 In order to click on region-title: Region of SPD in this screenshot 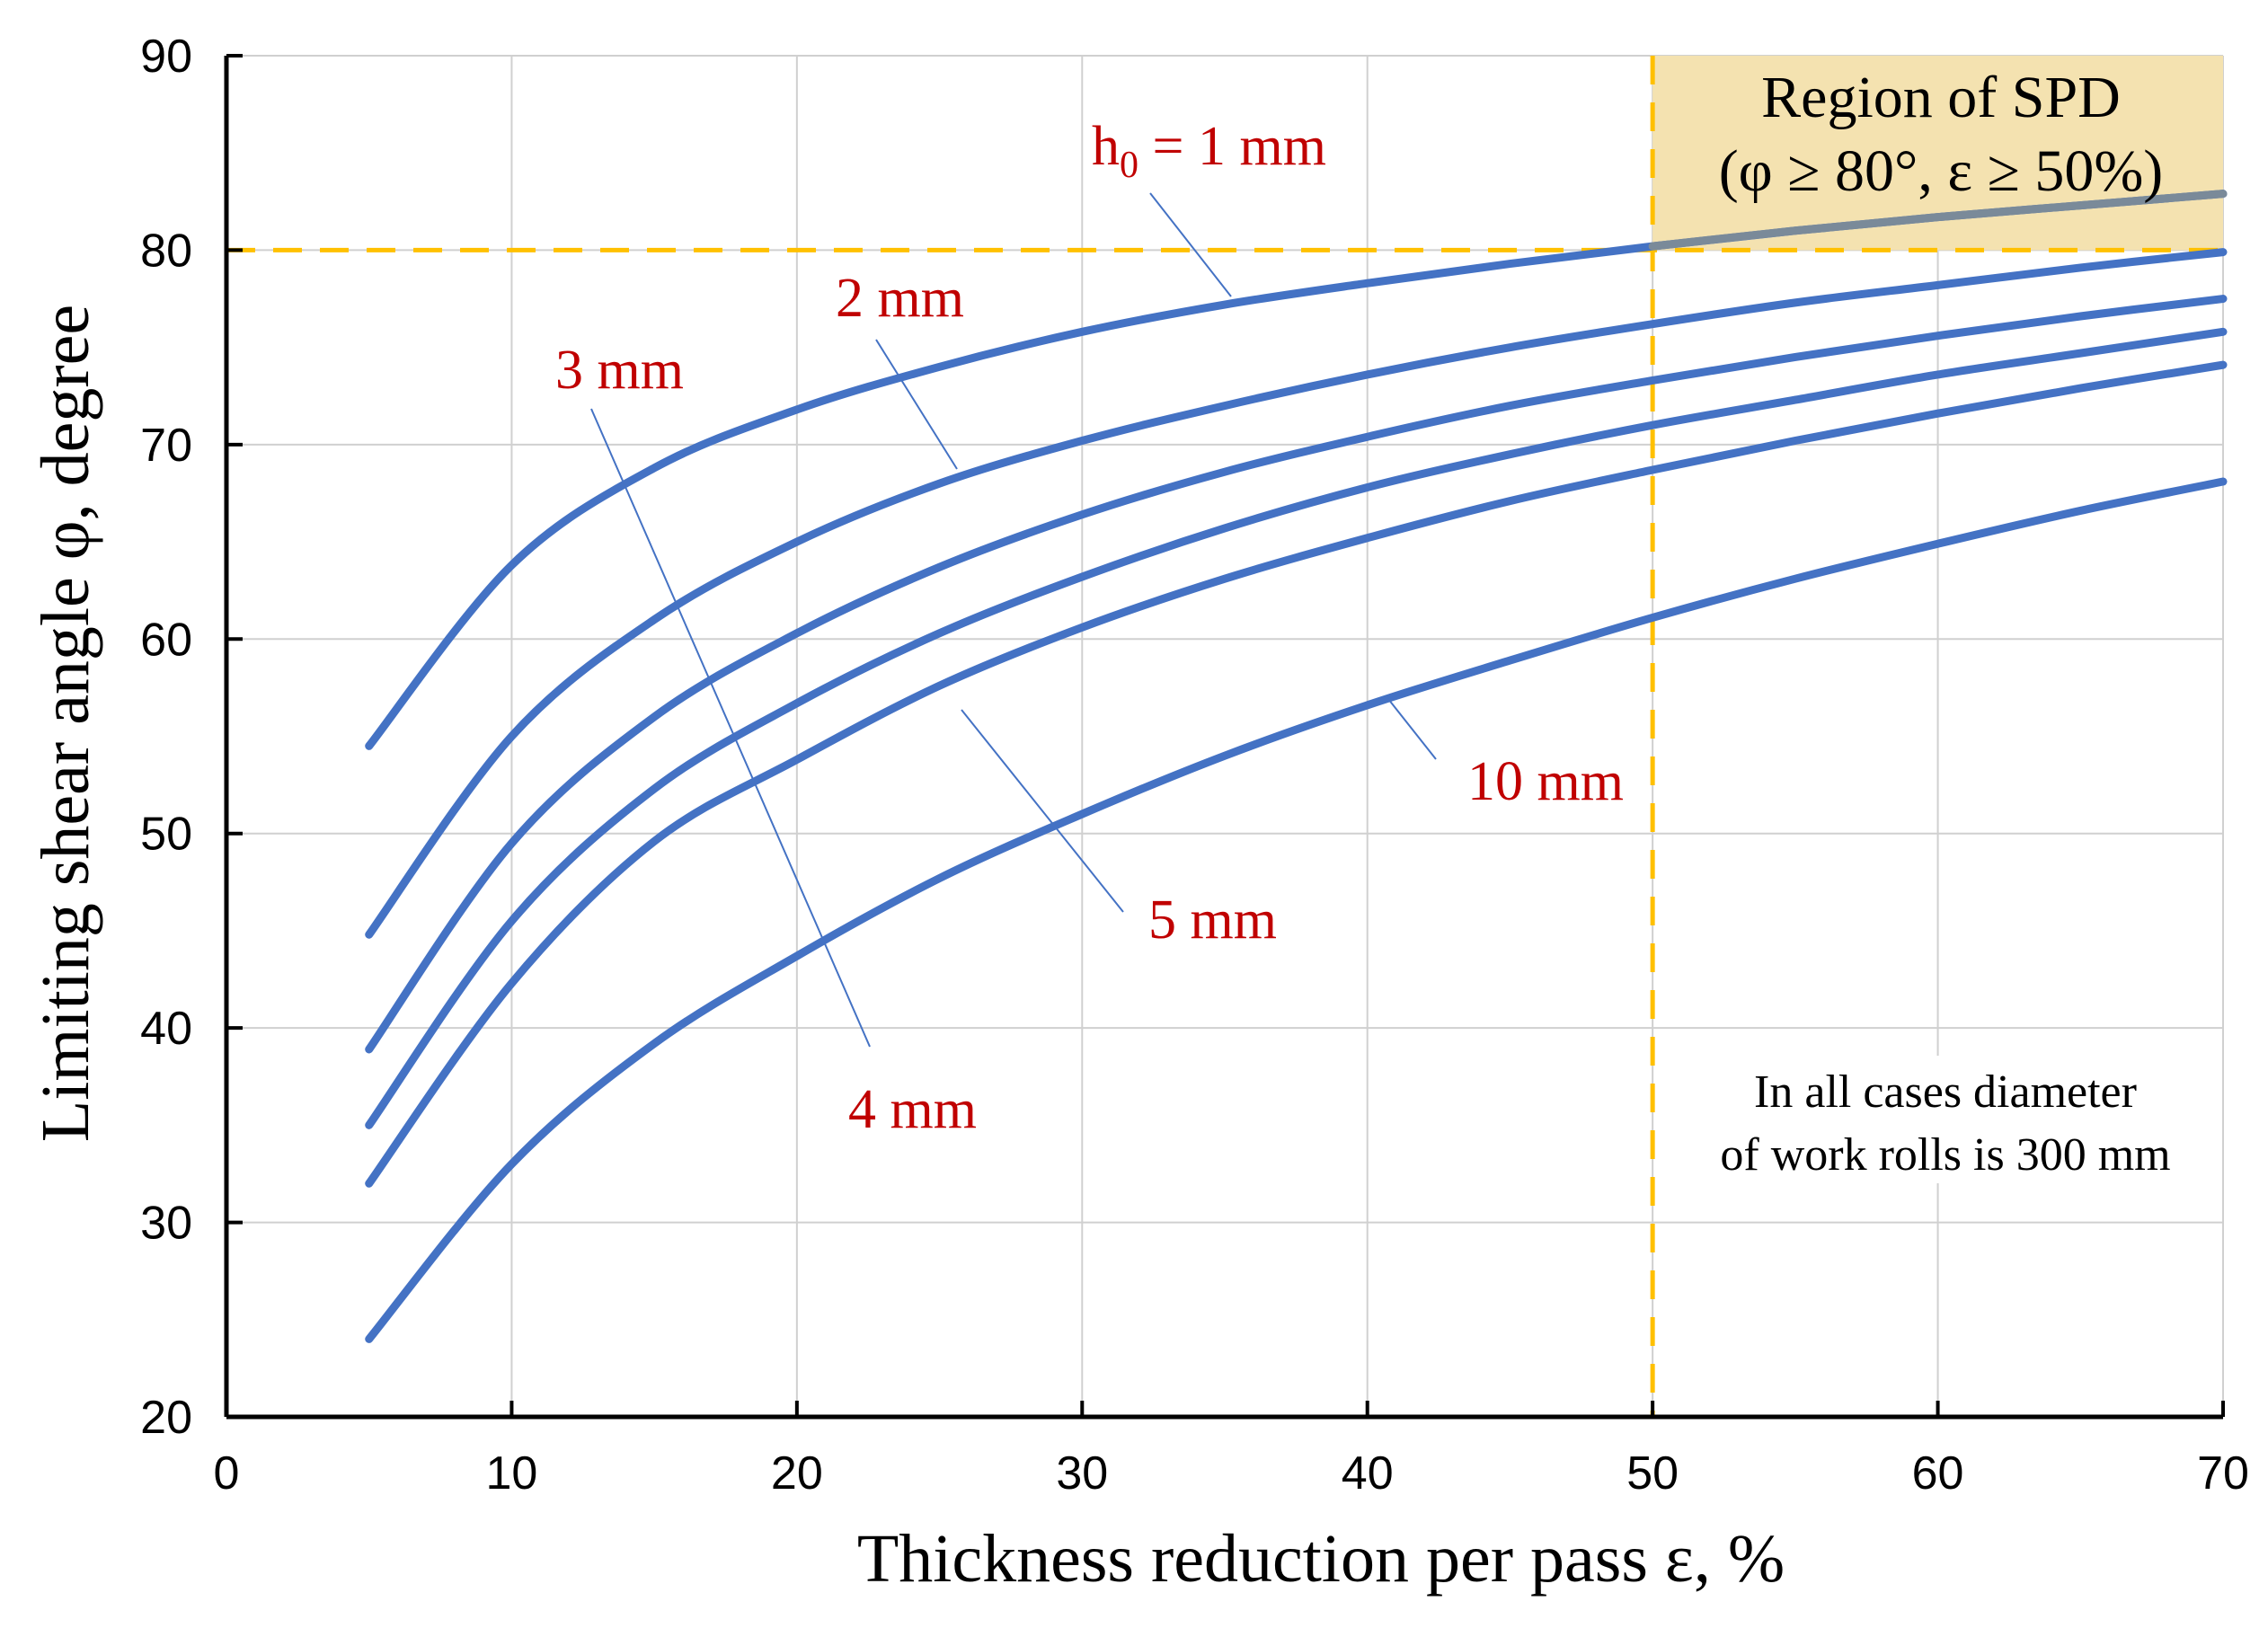, I will do `click(1941, 97)`.